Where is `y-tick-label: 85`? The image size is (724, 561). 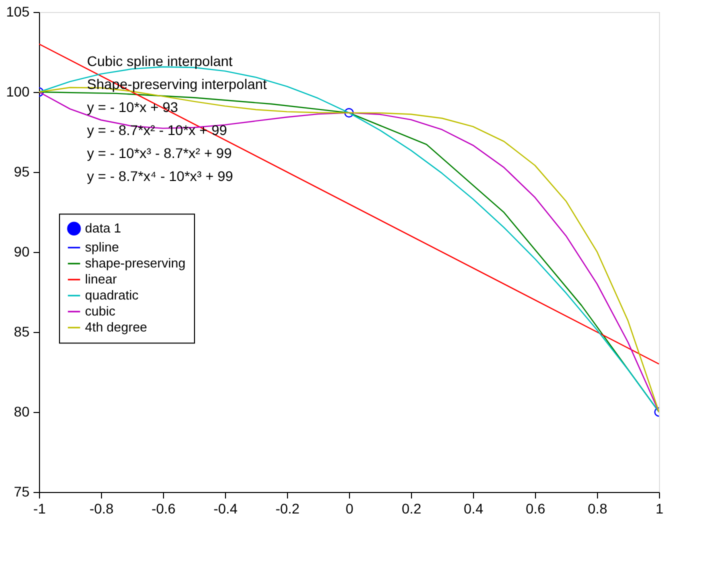
y-tick-label: 85 is located at coordinates (22, 332).